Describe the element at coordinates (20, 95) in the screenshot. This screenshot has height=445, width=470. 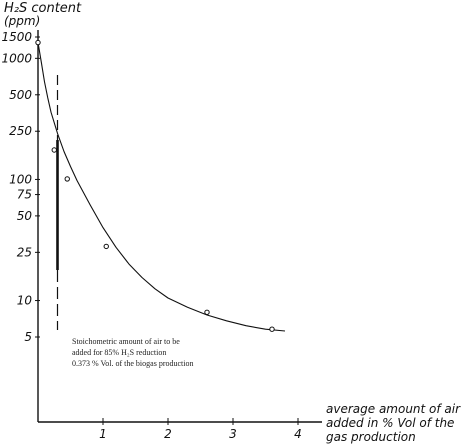
I see `y-tick-label: 500` at that location.